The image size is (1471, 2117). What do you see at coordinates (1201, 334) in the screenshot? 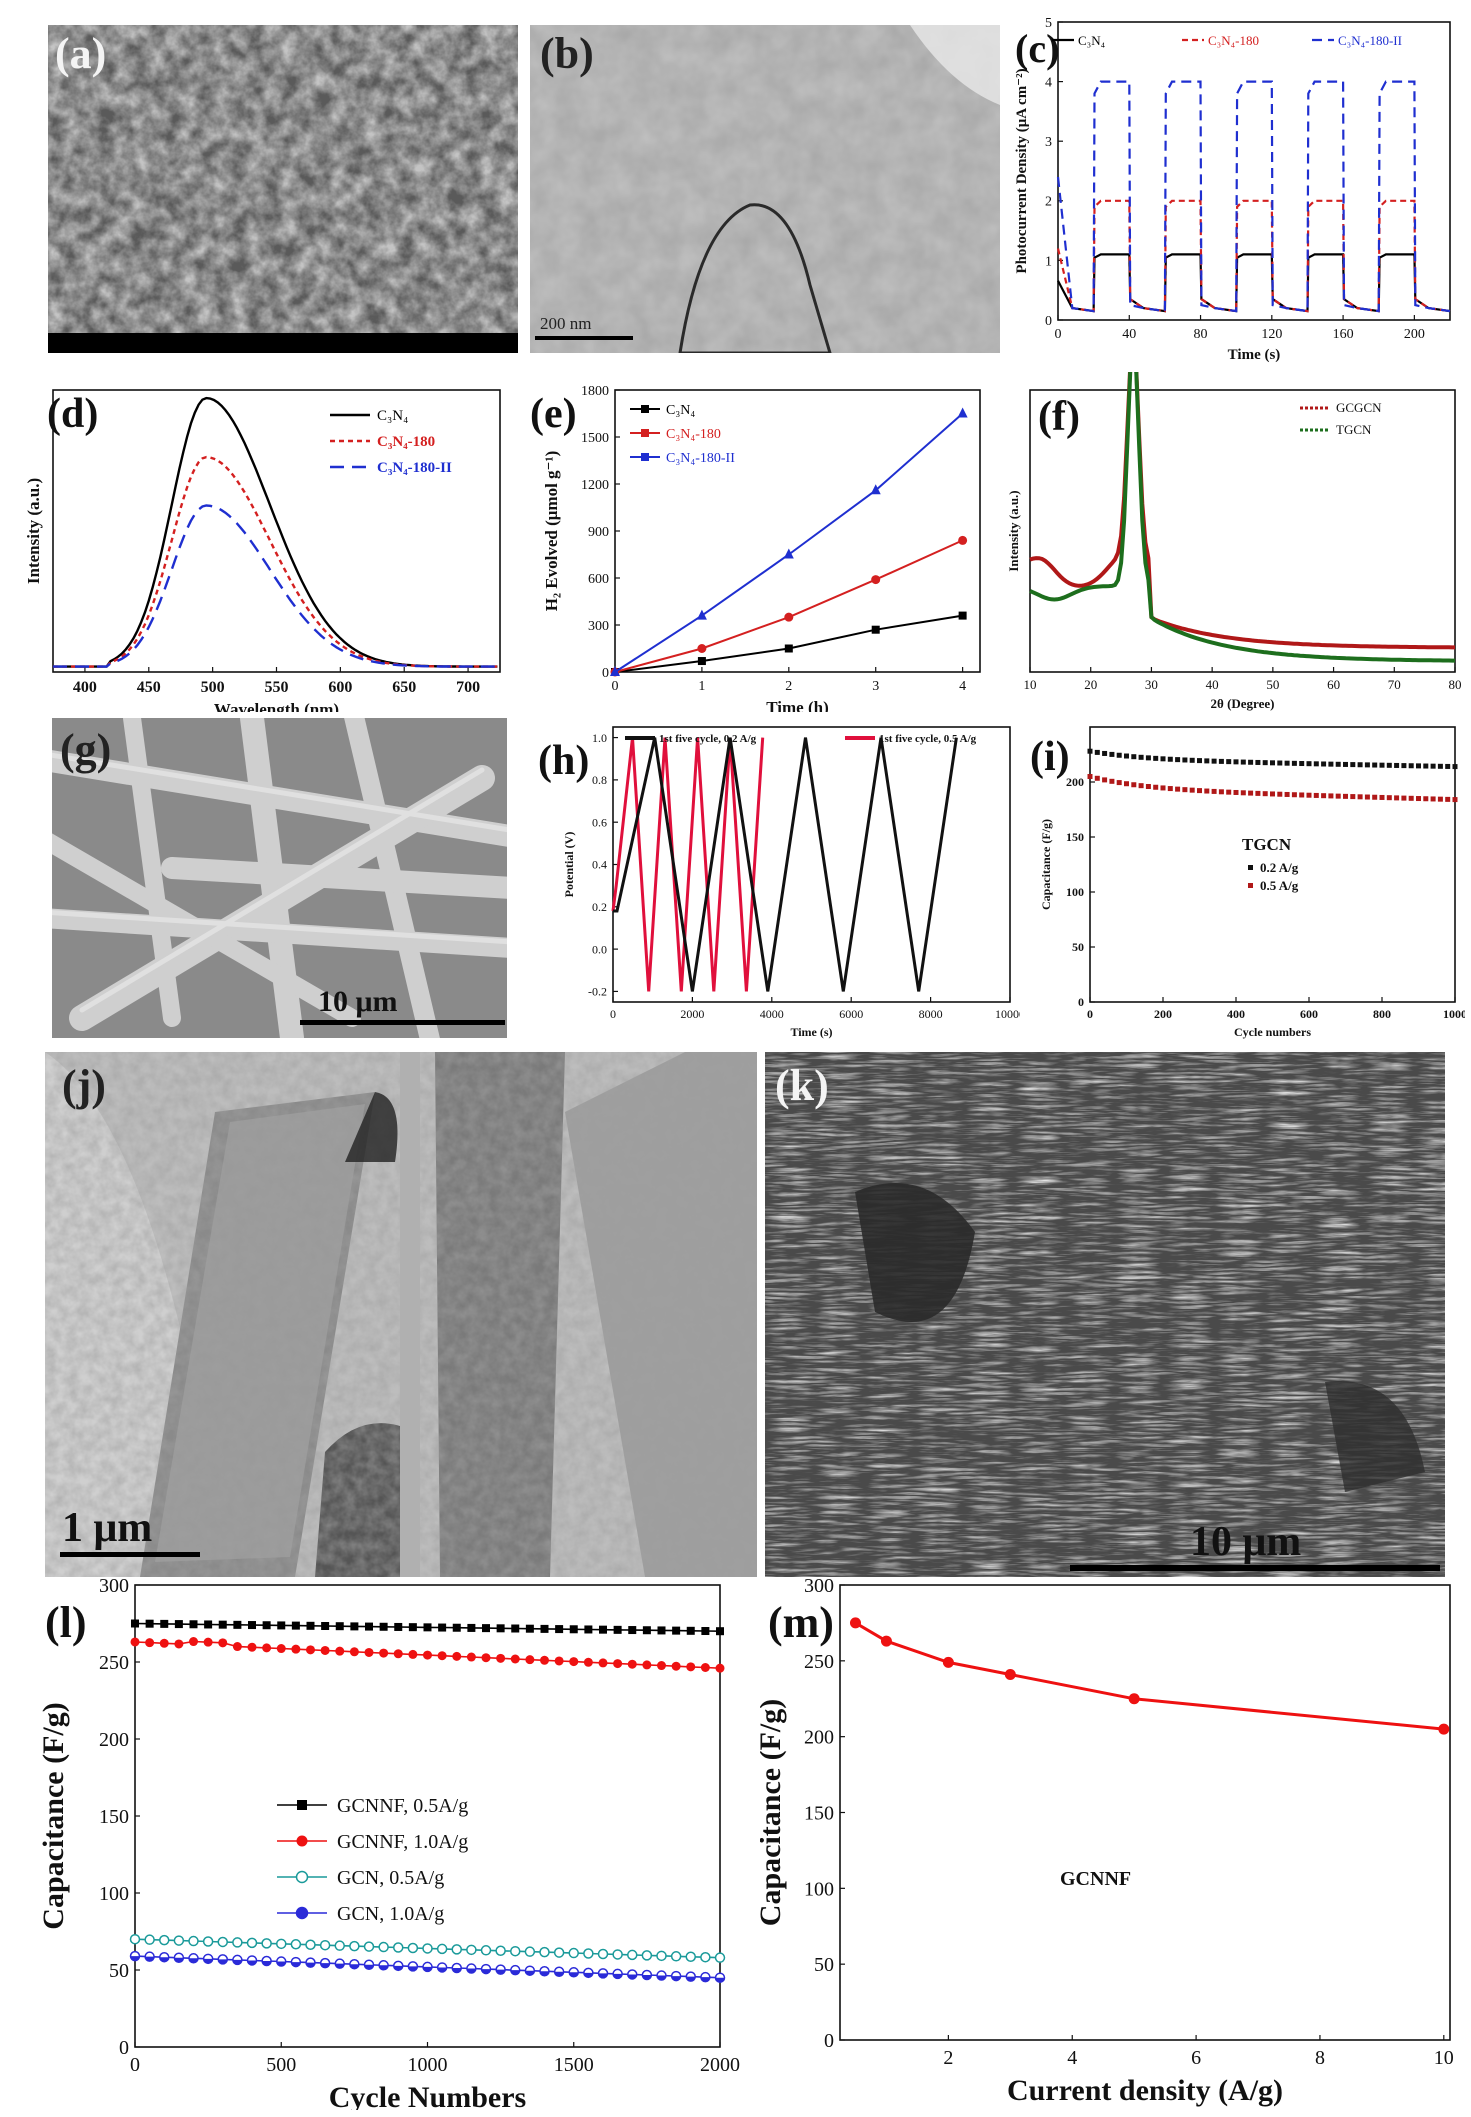
I see `x-tick-label: 80` at bounding box center [1201, 334].